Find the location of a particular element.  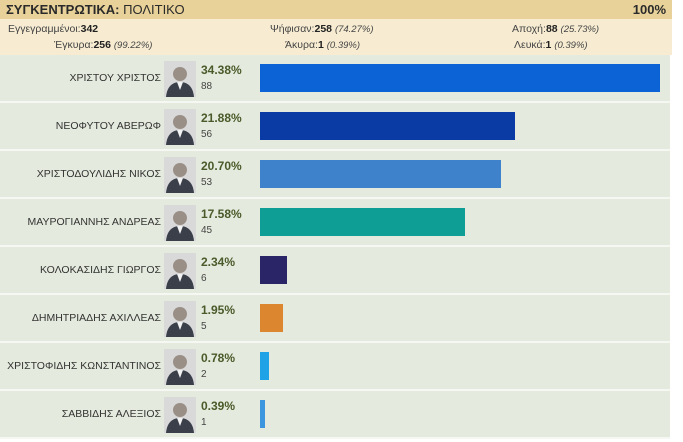

invalid-pct: (0.39%) is located at coordinates (343, 45).